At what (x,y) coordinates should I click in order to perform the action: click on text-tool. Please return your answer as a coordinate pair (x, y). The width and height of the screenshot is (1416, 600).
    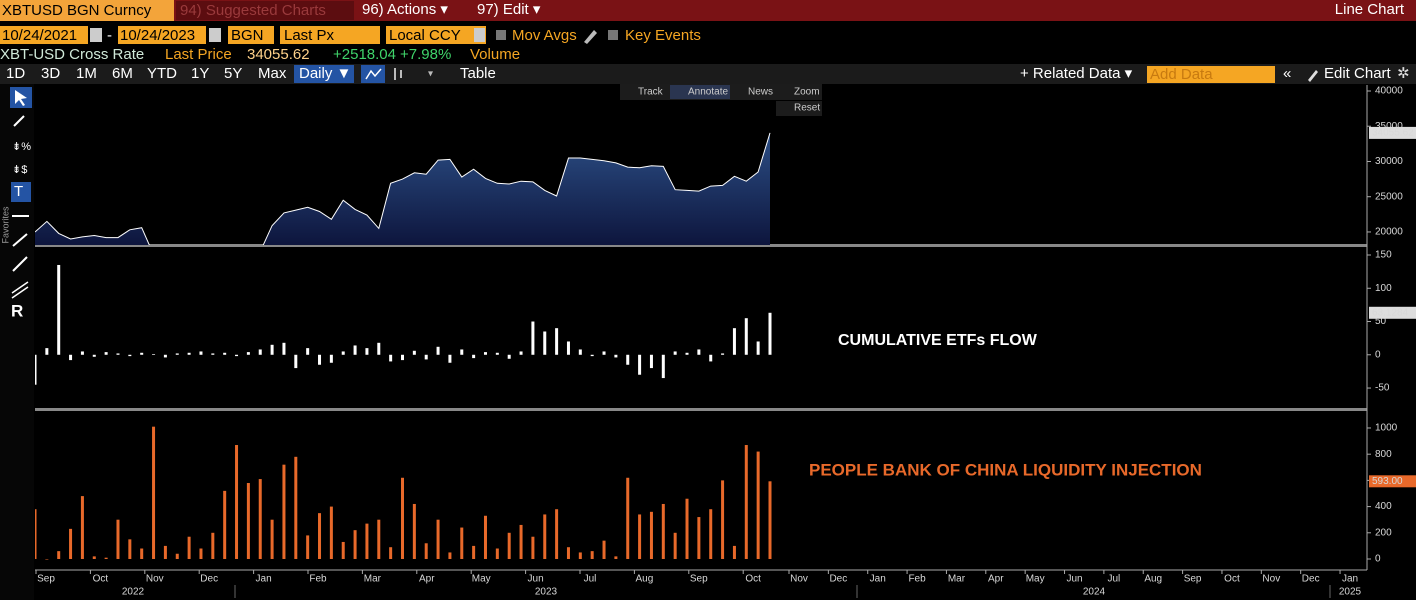
    Looking at the image, I should click on (21, 192).